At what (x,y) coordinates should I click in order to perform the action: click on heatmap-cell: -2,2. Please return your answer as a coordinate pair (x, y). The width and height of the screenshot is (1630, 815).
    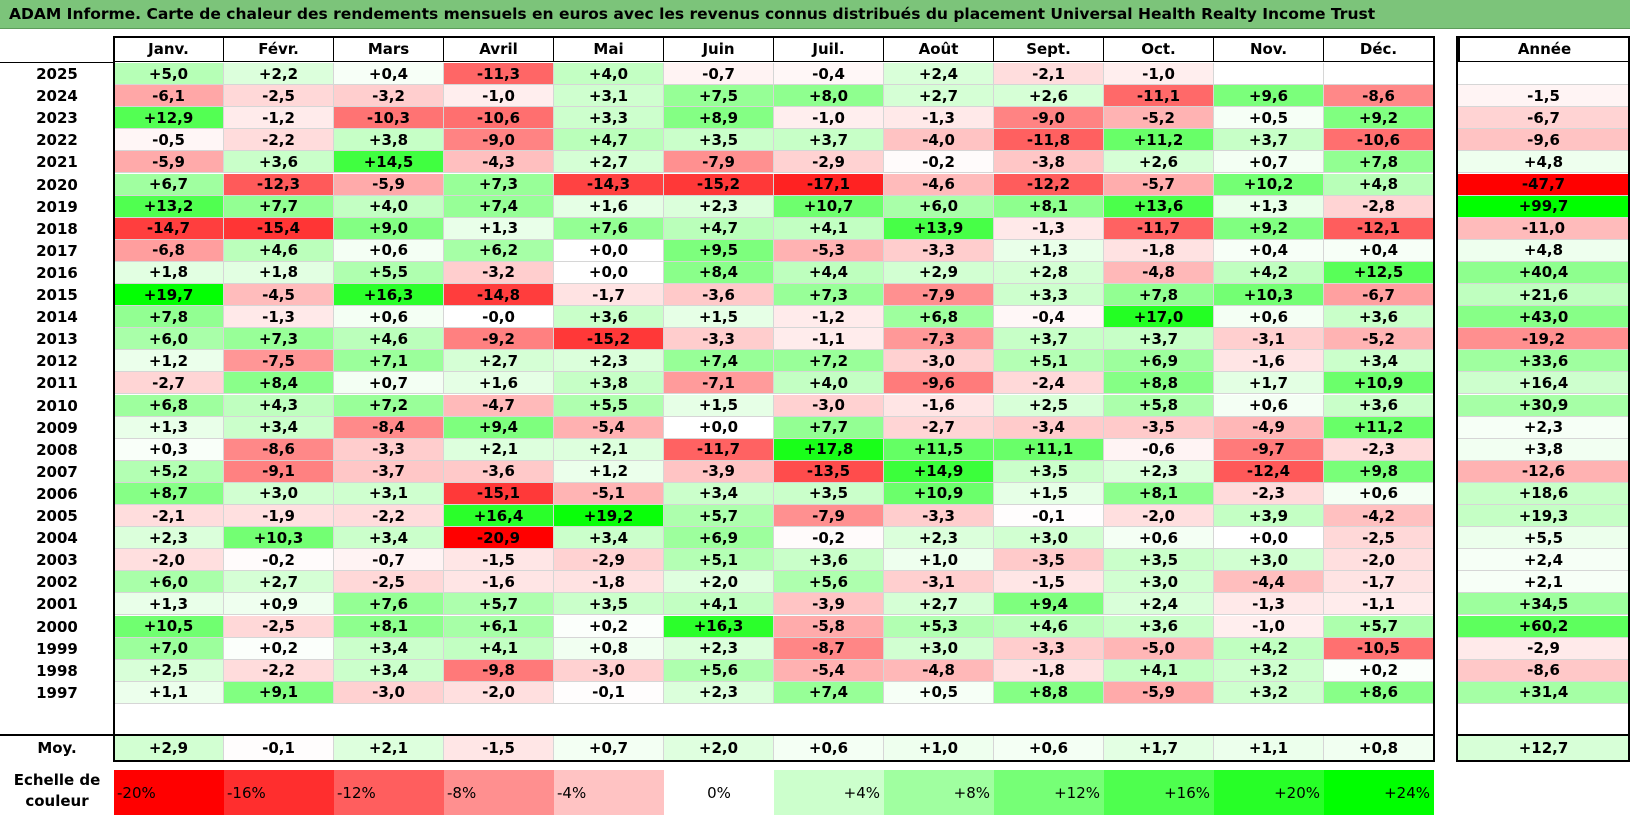
    Looking at the image, I should click on (279, 670).